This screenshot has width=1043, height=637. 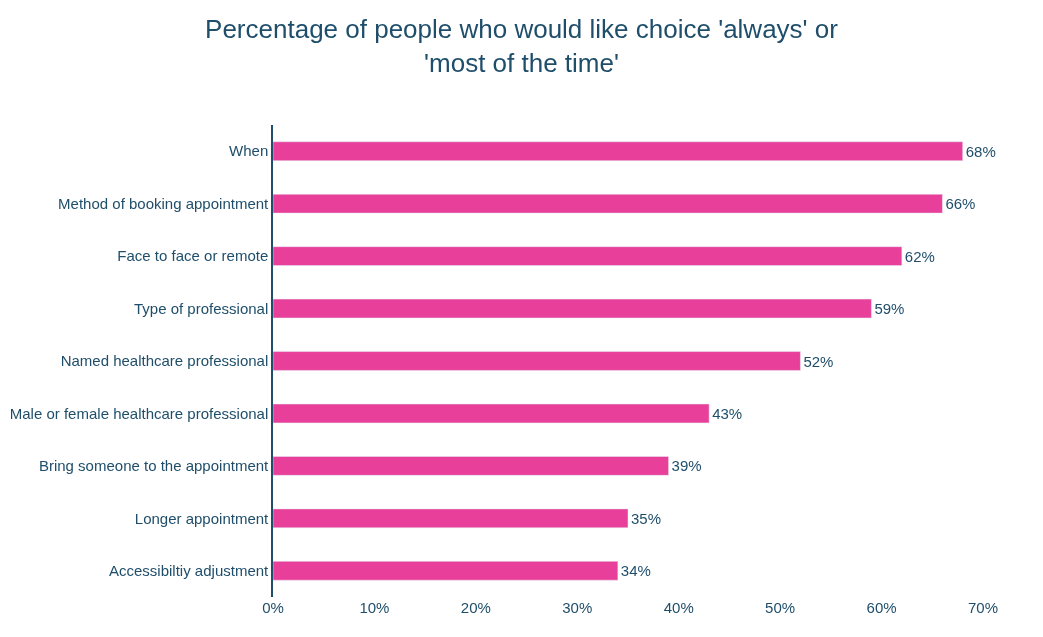 I want to click on data-label: 52%, so click(x=818, y=361).